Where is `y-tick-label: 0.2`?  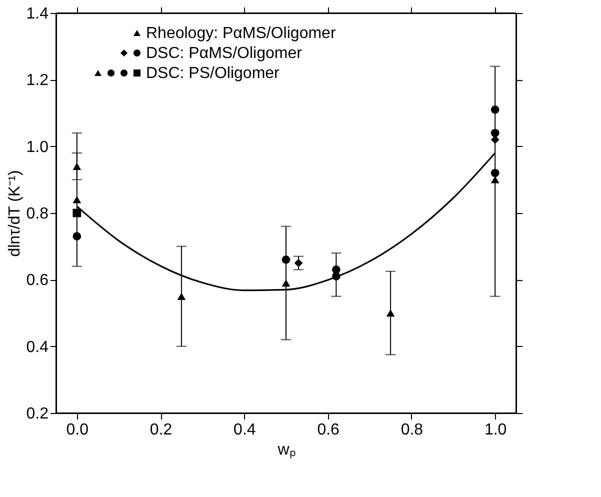 y-tick-label: 0.2 is located at coordinates (37, 414).